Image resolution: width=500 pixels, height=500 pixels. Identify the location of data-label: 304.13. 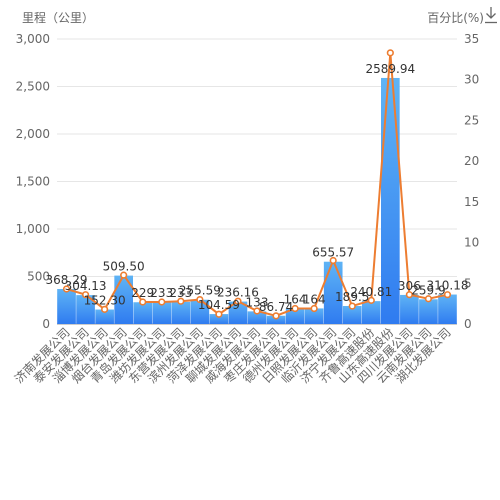
(86, 286).